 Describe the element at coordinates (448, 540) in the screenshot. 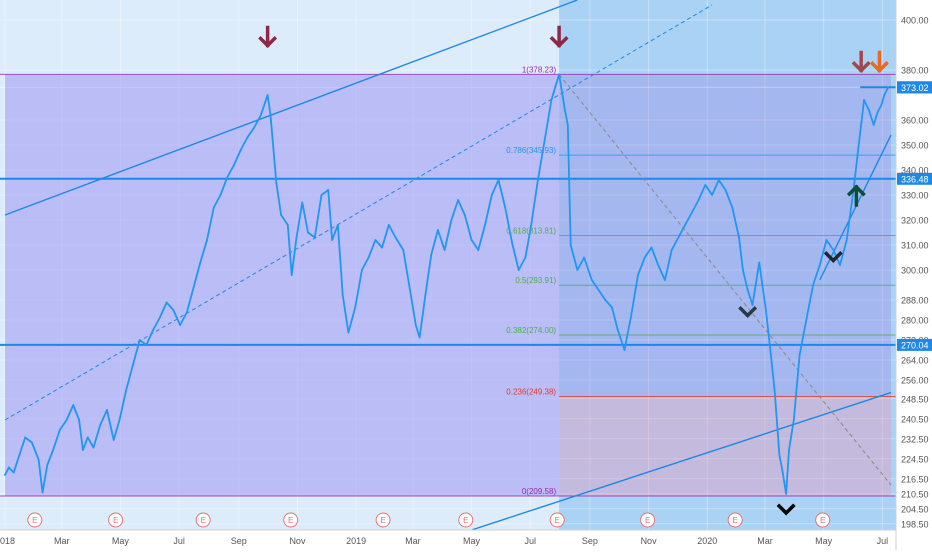

I see `time-axis` at that location.